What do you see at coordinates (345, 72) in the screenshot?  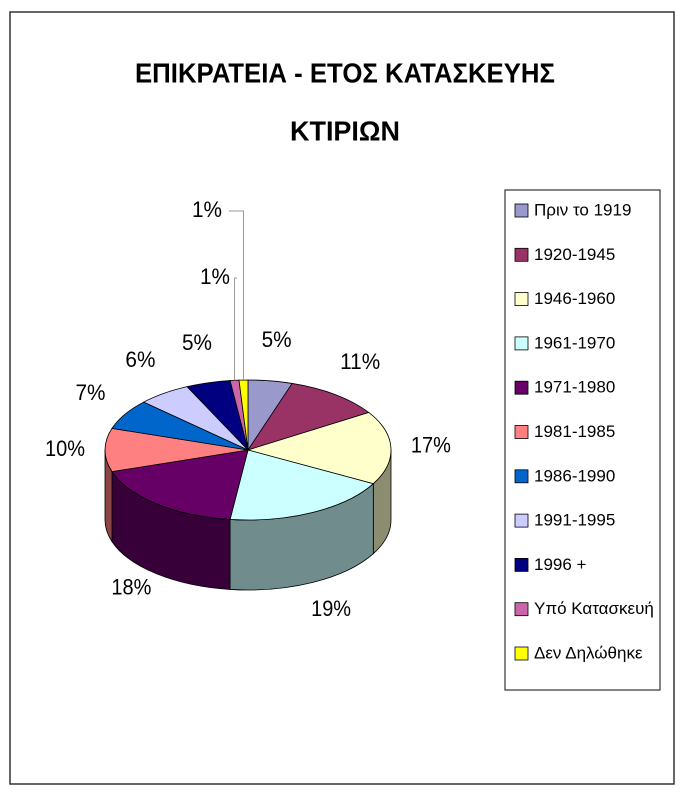 I see `chart-title: ΕΠΙΚΡΑΤΕΙΑ - ΕΤΟΣ ΚΑΤΑΣΚΕΥΗΣ` at bounding box center [345, 72].